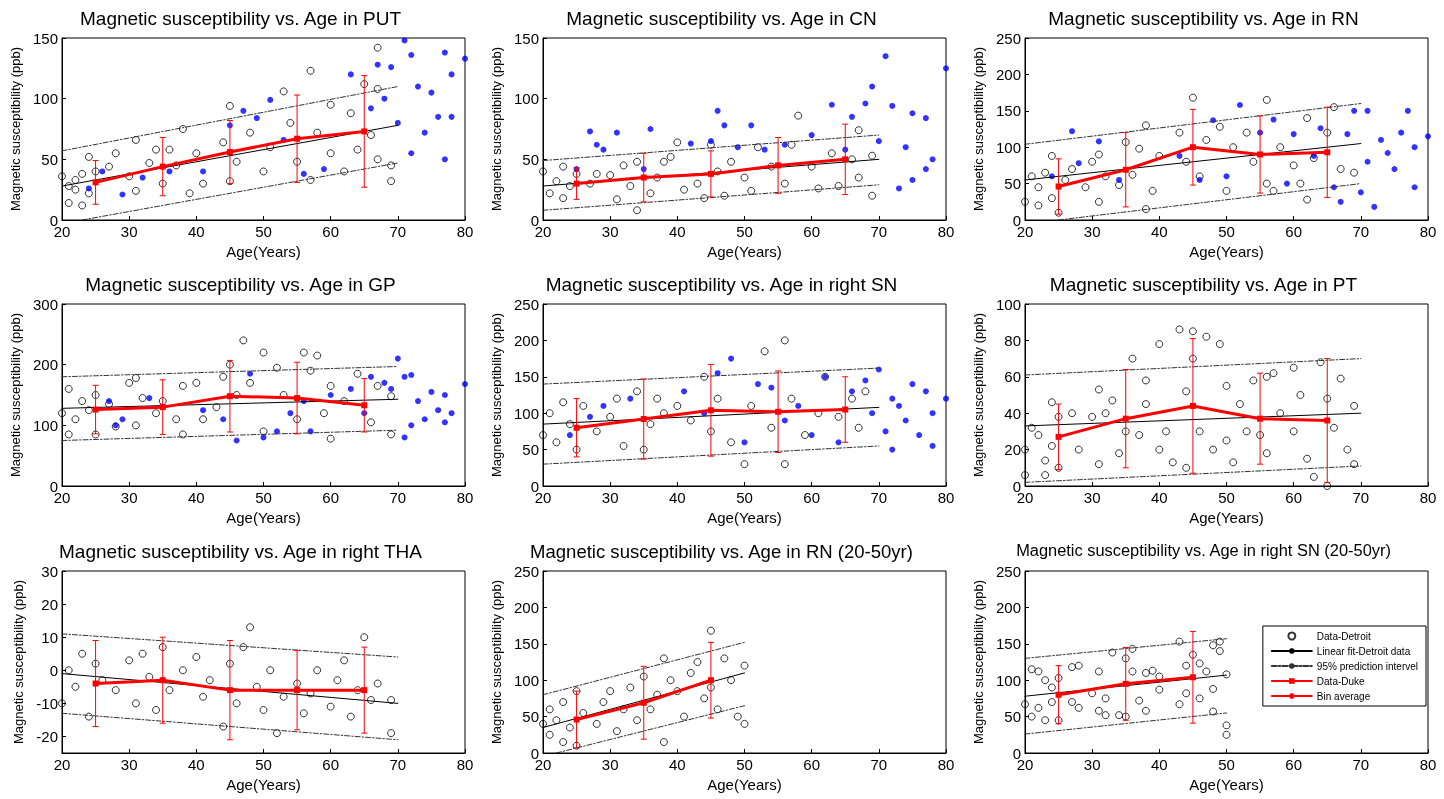 The width and height of the screenshot is (1444, 799). What do you see at coordinates (1012, 377) in the screenshot?
I see `y-tick-label: 60` at bounding box center [1012, 377].